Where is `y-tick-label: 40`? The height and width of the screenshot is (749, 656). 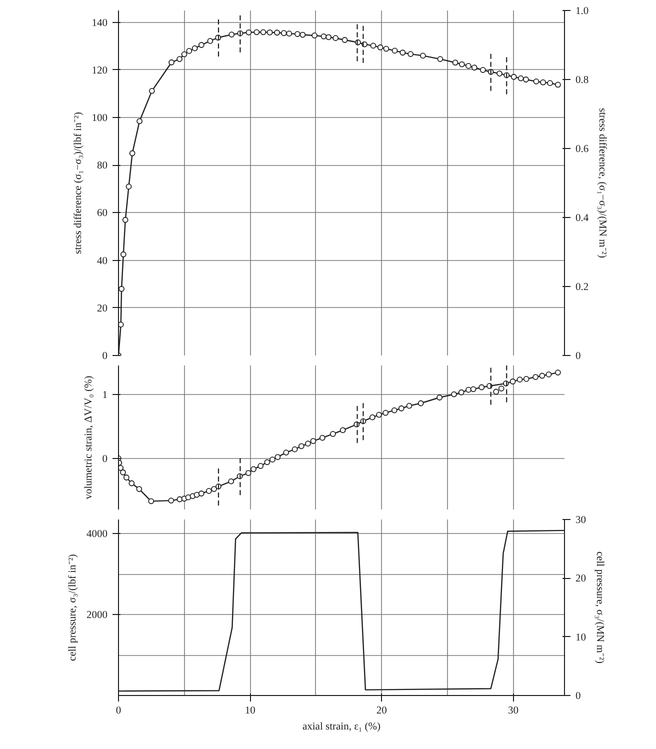 y-tick-label: 40 is located at coordinates (102, 261).